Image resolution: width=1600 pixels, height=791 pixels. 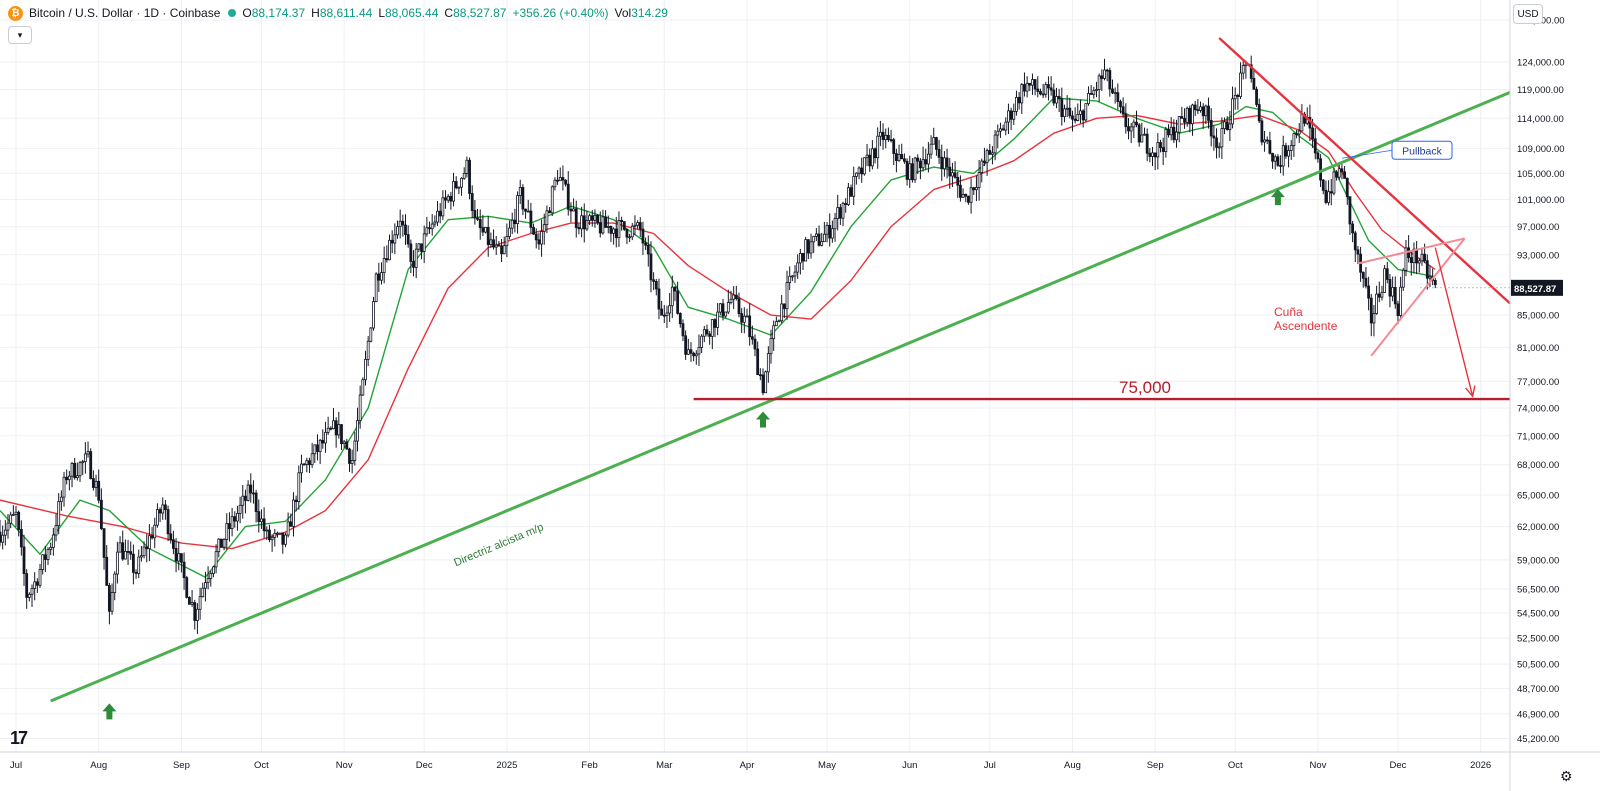 I want to click on chevron-down-icon: ▾, so click(x=20, y=35).